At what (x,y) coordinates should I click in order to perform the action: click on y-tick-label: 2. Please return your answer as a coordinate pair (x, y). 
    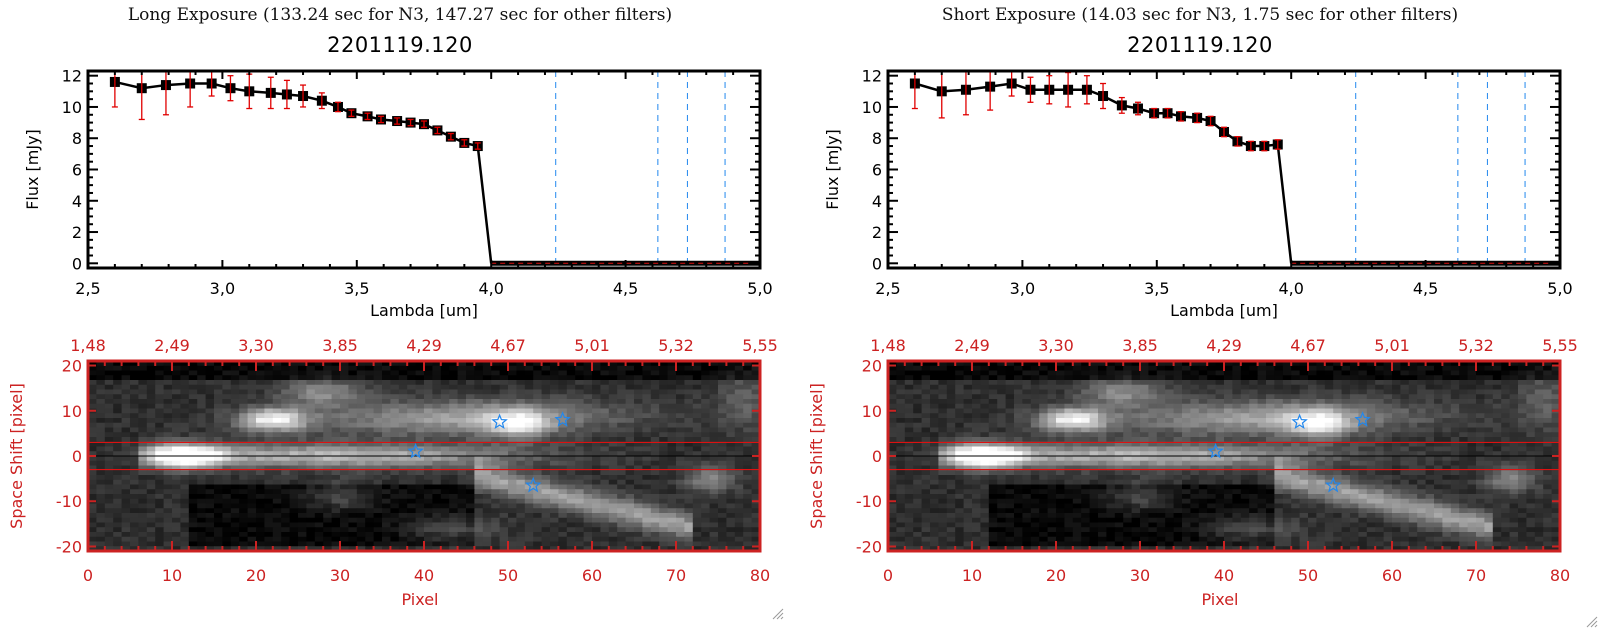
    Looking at the image, I should click on (877, 232).